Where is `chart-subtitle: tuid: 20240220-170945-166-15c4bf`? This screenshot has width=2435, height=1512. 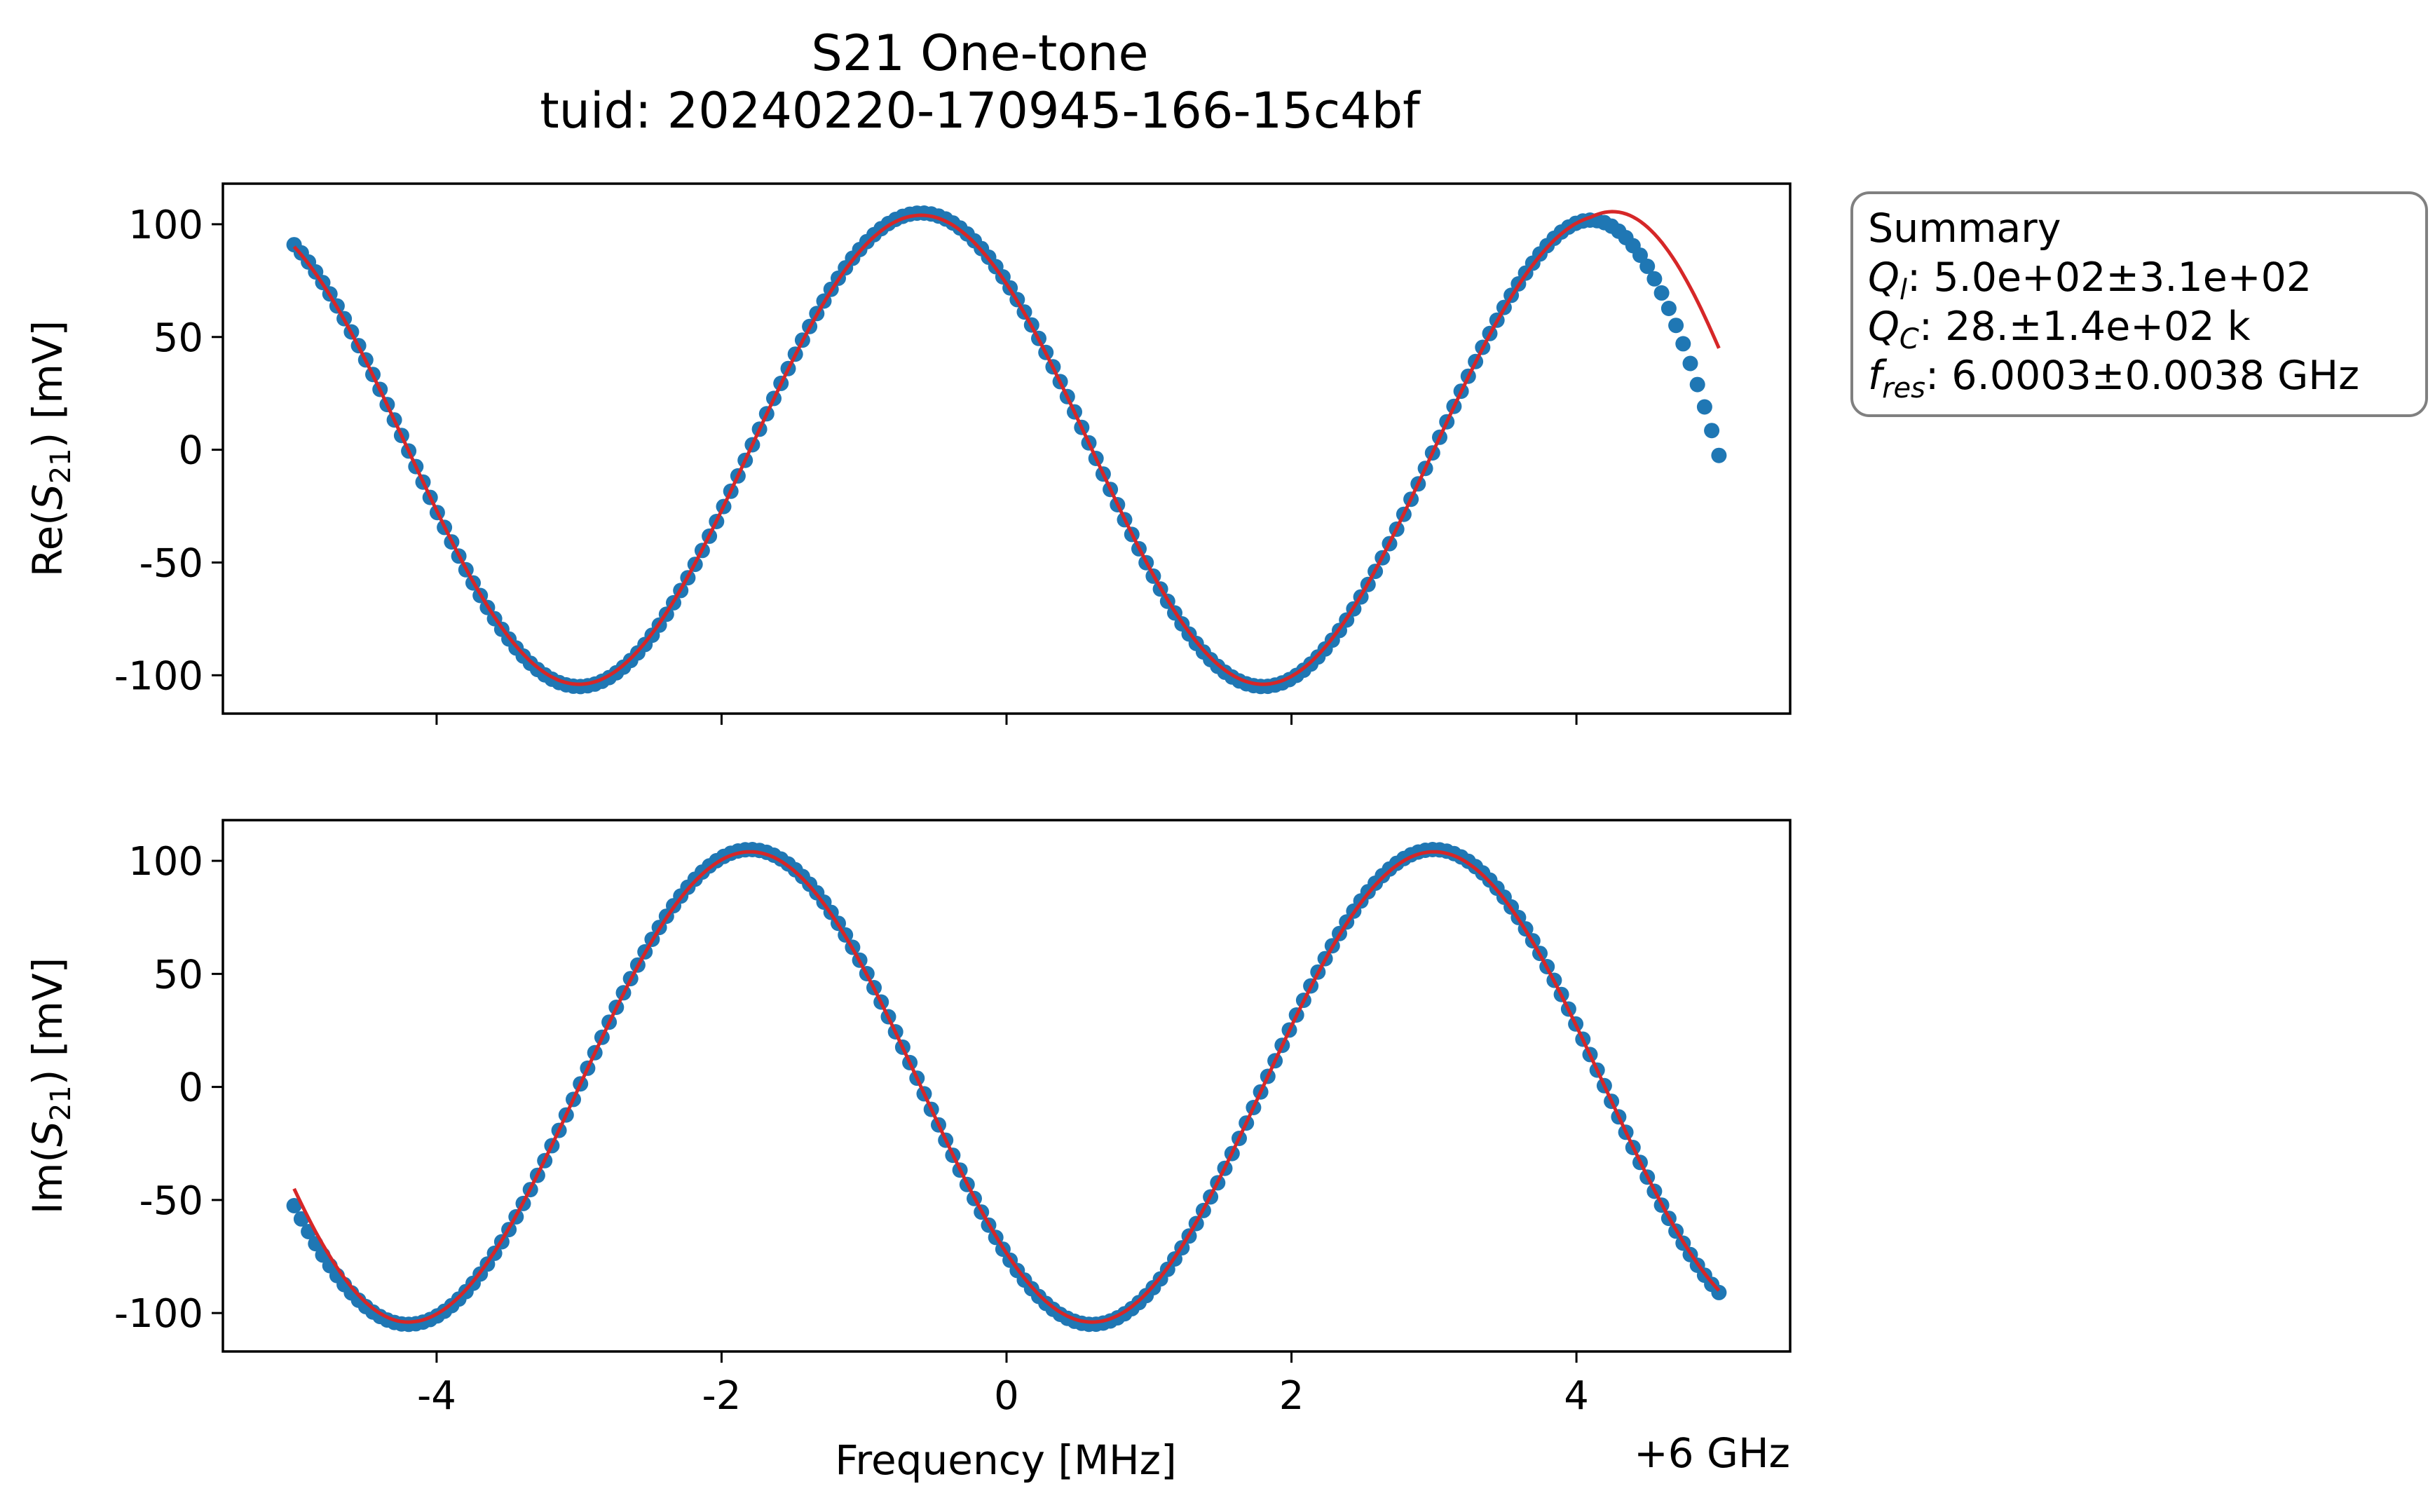
chart-subtitle: tuid: 20240220-170945-166-15c4bf is located at coordinates (980, 111).